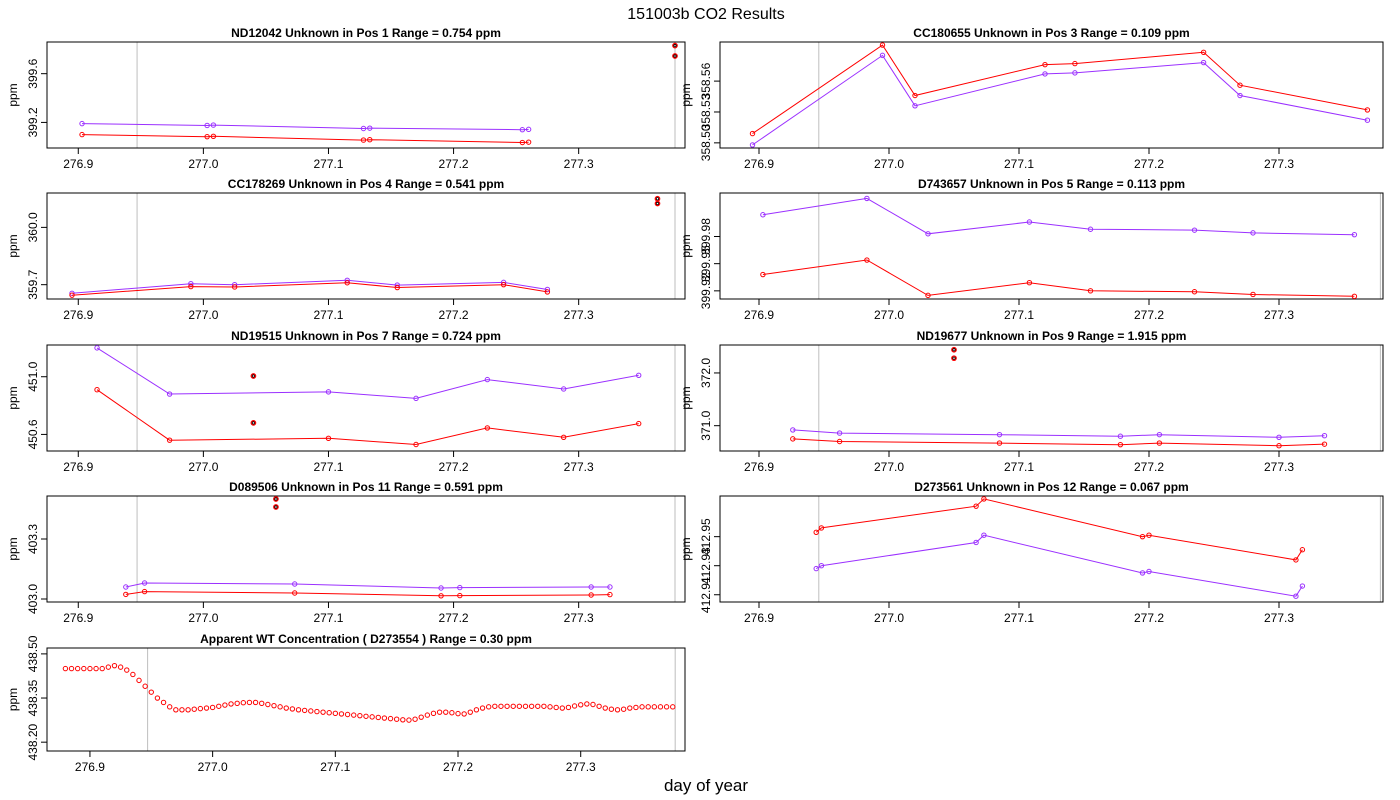 The image size is (1400, 800). I want to click on sample-series-line, so click(309, 286).